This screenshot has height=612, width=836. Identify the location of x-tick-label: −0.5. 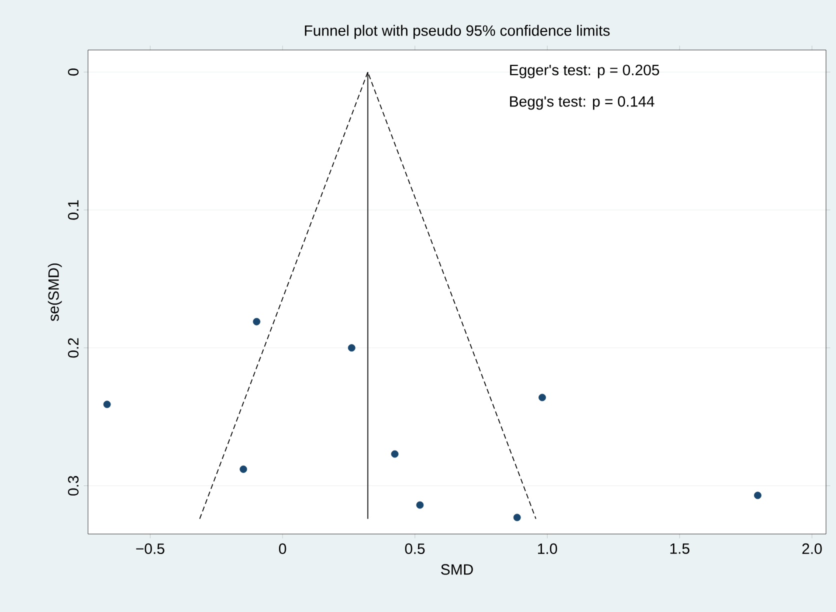
(150, 548).